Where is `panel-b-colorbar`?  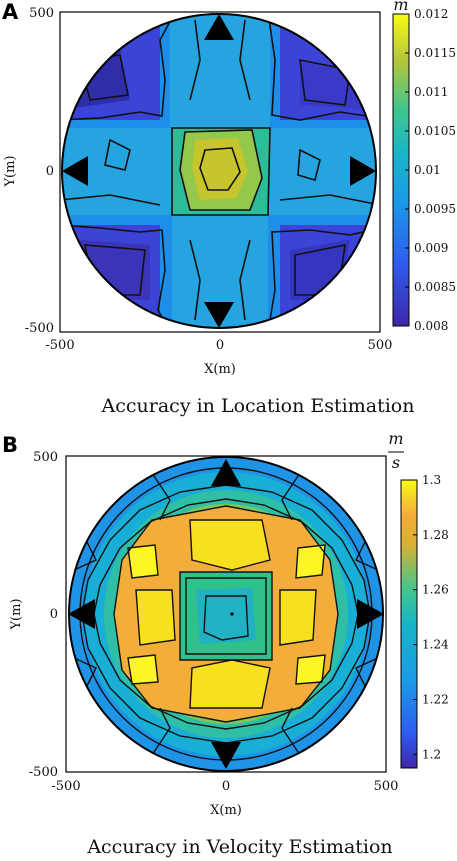 panel-b-colorbar is located at coordinates (409, 624).